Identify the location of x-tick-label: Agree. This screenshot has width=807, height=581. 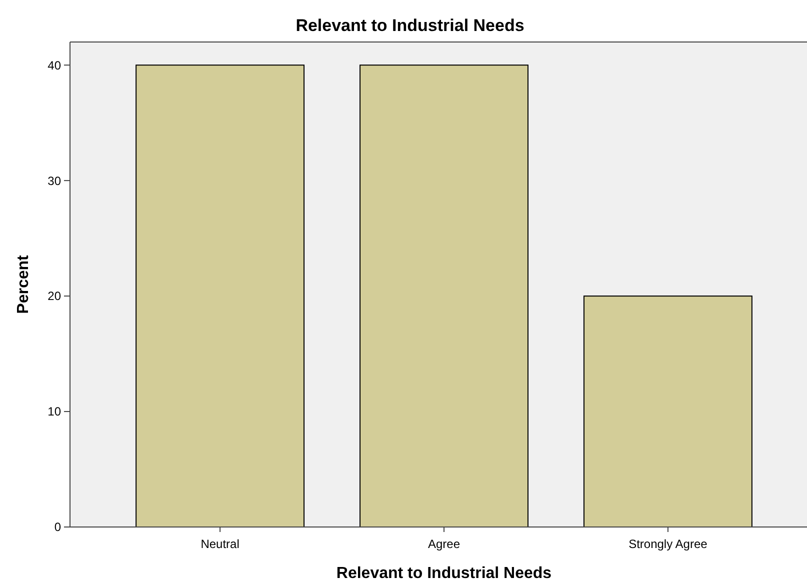
(444, 544).